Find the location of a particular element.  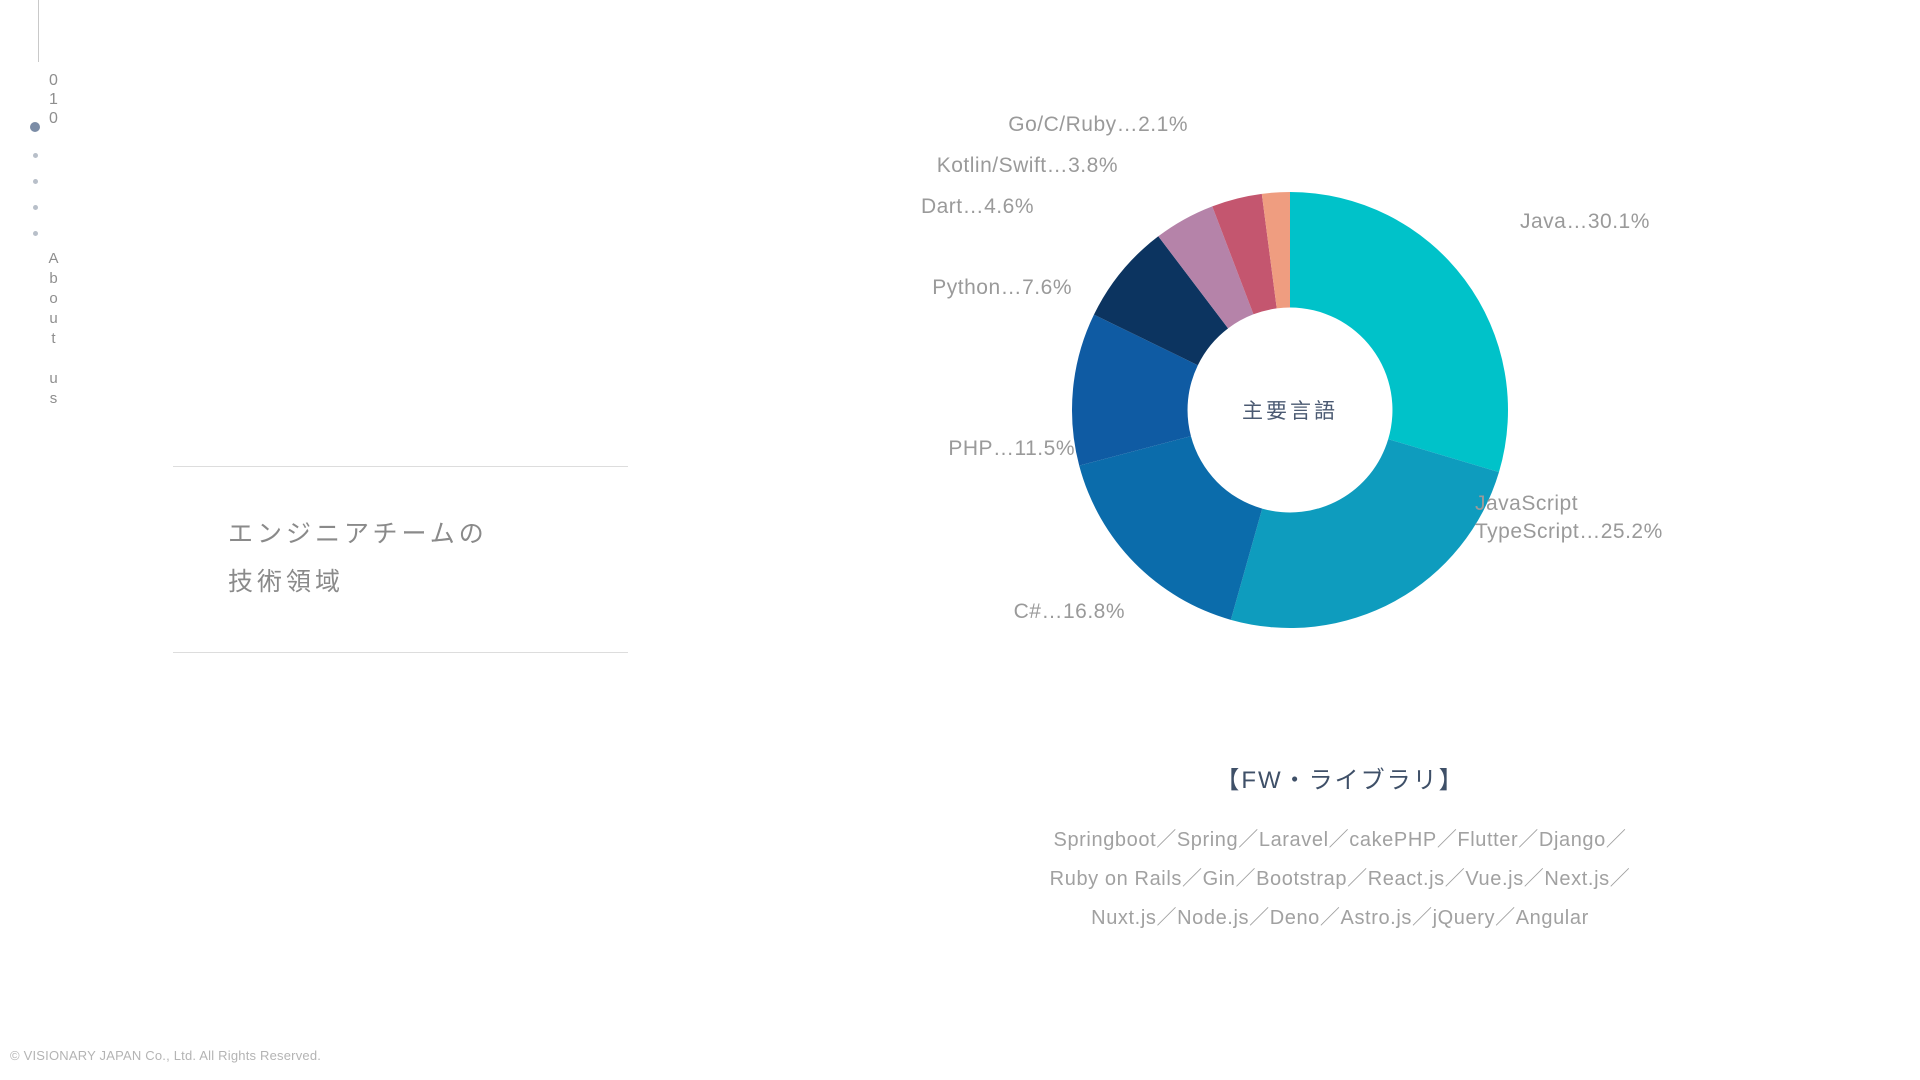

slice-label-go-c-ruby: Go/C/Ruby…2.1% is located at coordinates (1098, 124).